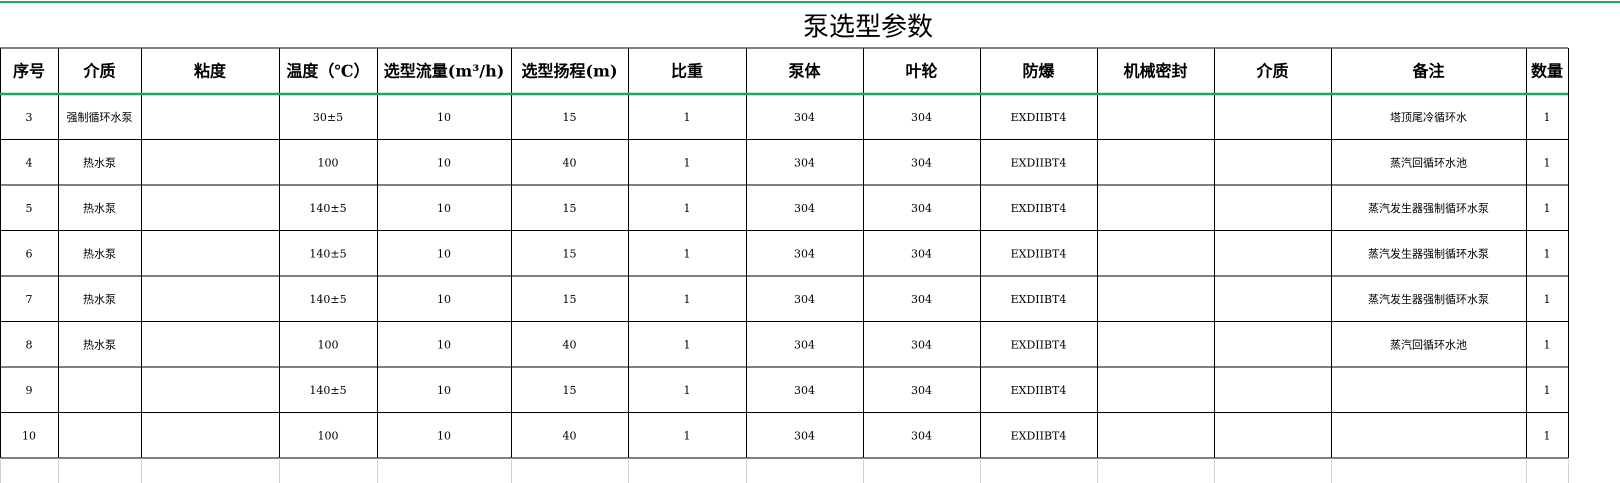 The image size is (1620, 483). Describe the element at coordinates (29, 344) in the screenshot. I see `table-cell: 8` at that location.